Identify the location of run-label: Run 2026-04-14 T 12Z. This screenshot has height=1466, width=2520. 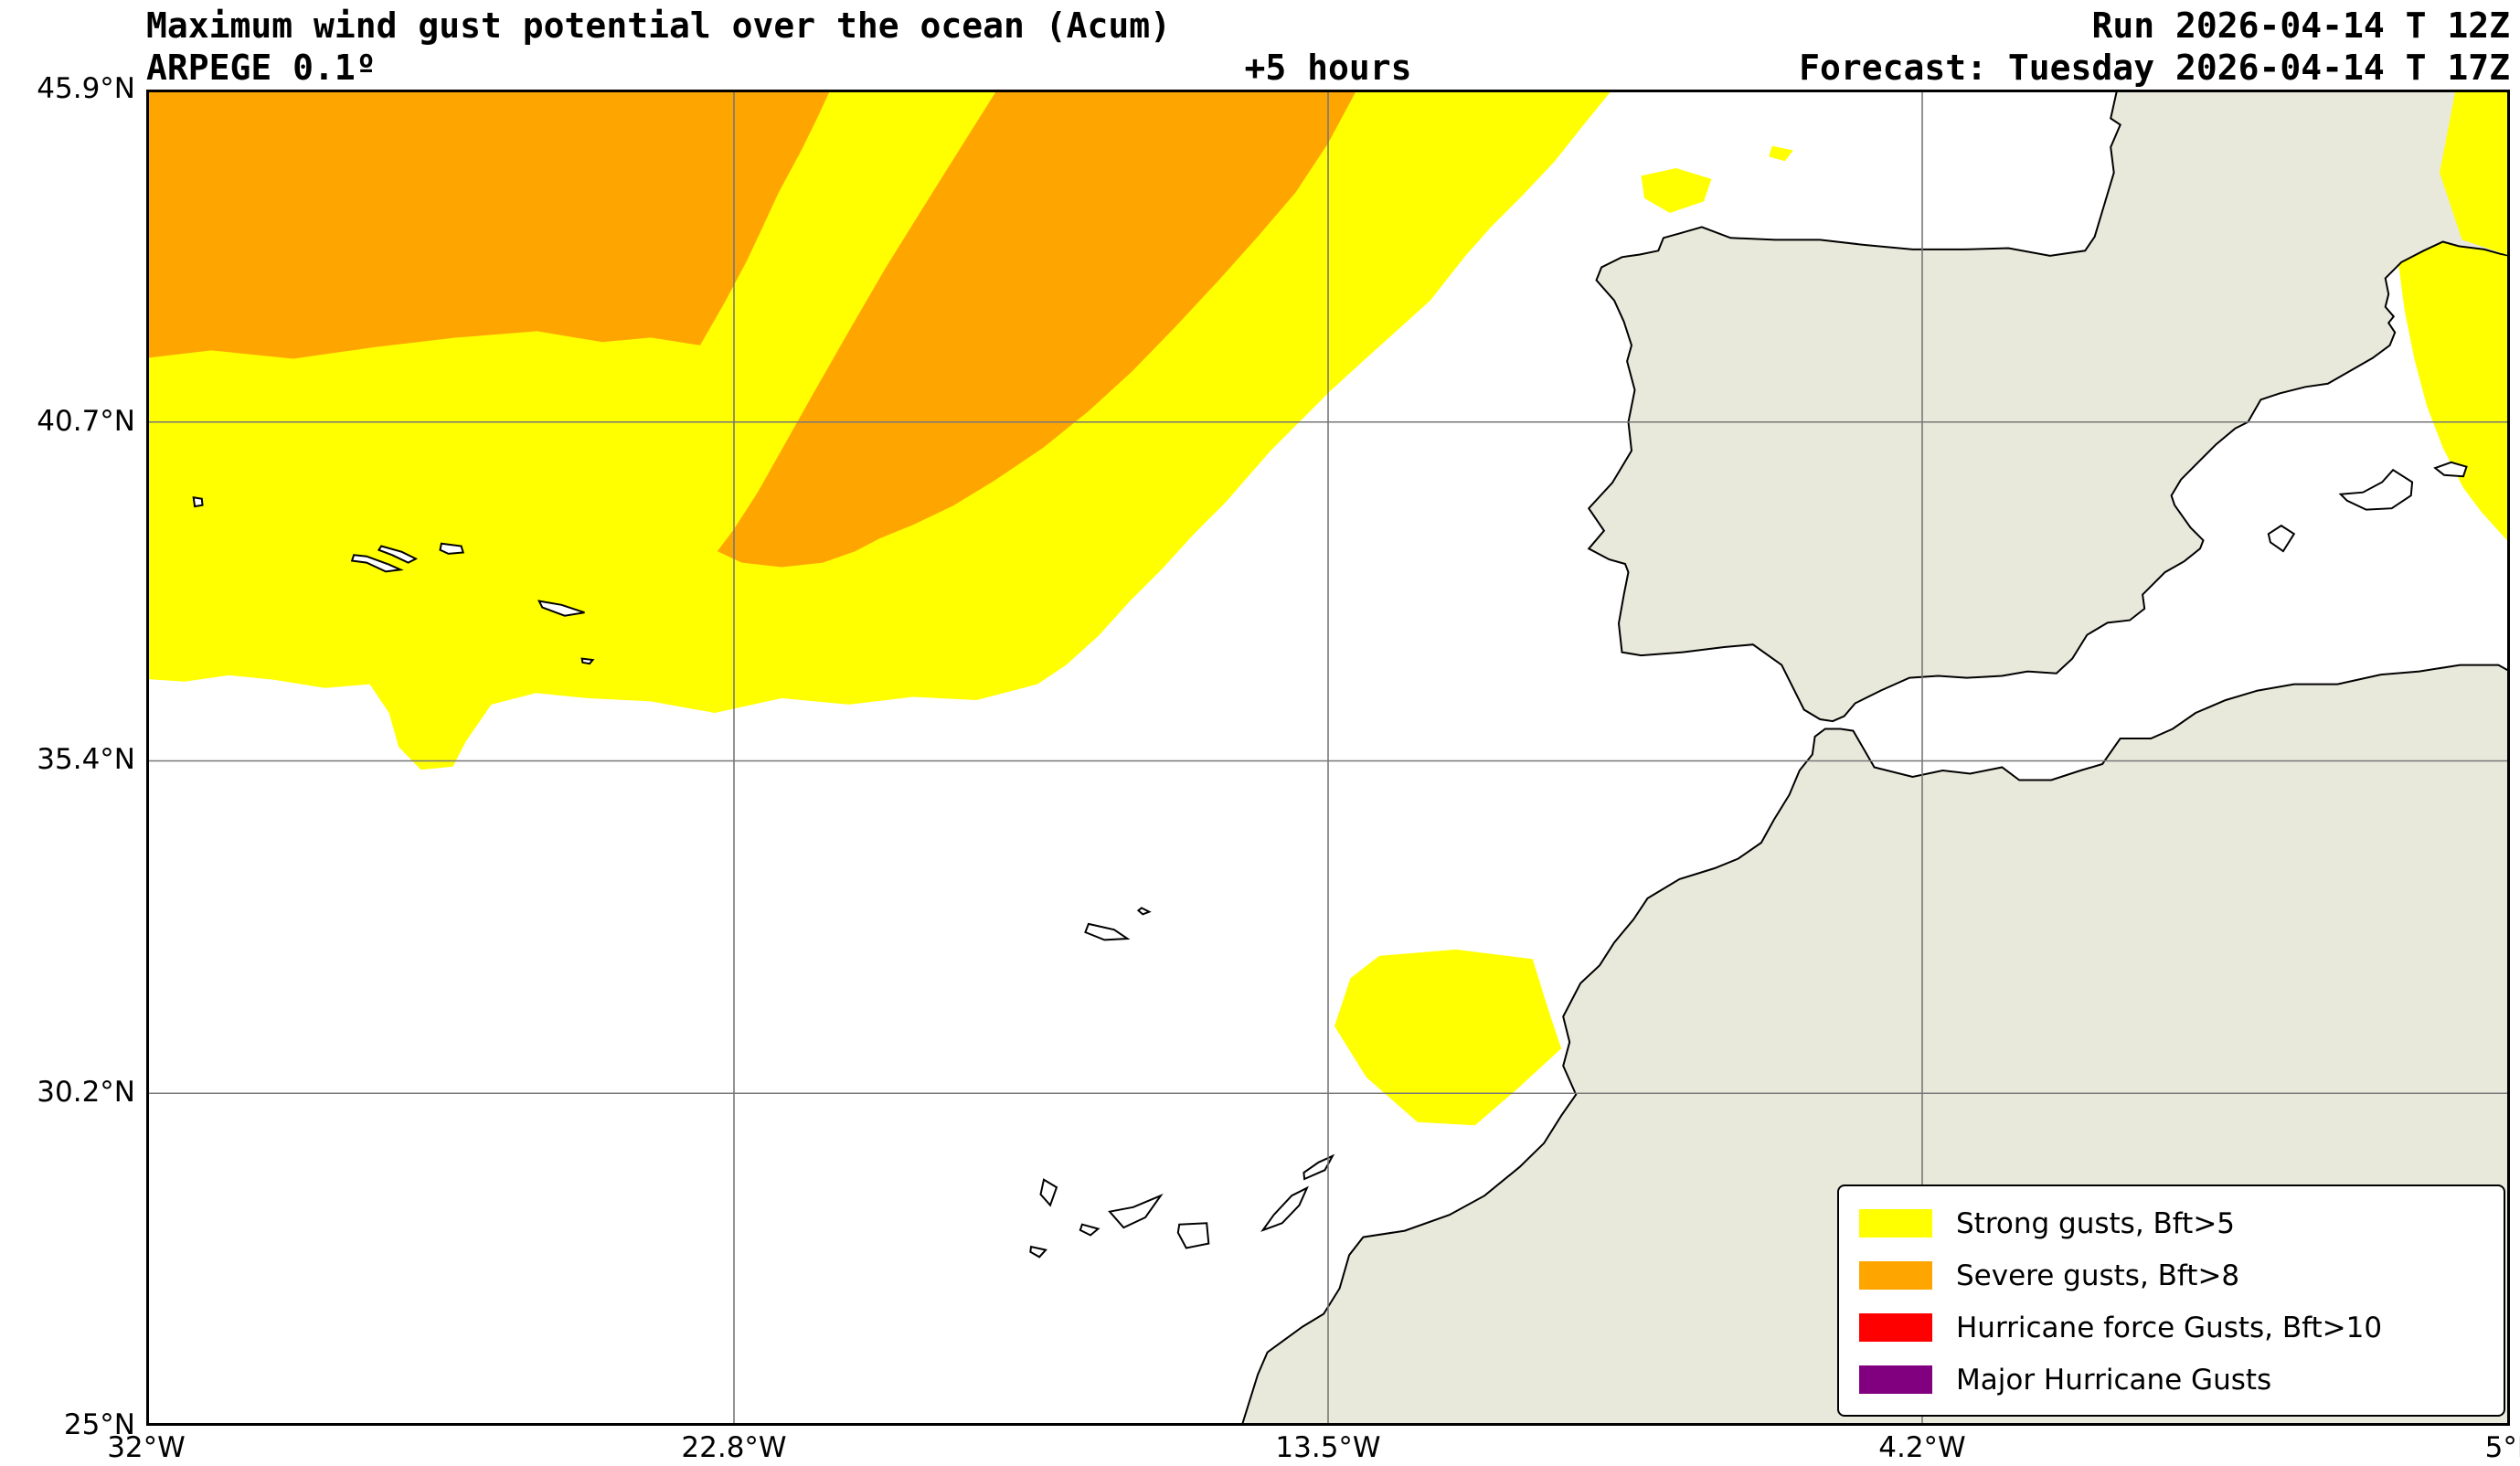
(2300, 25).